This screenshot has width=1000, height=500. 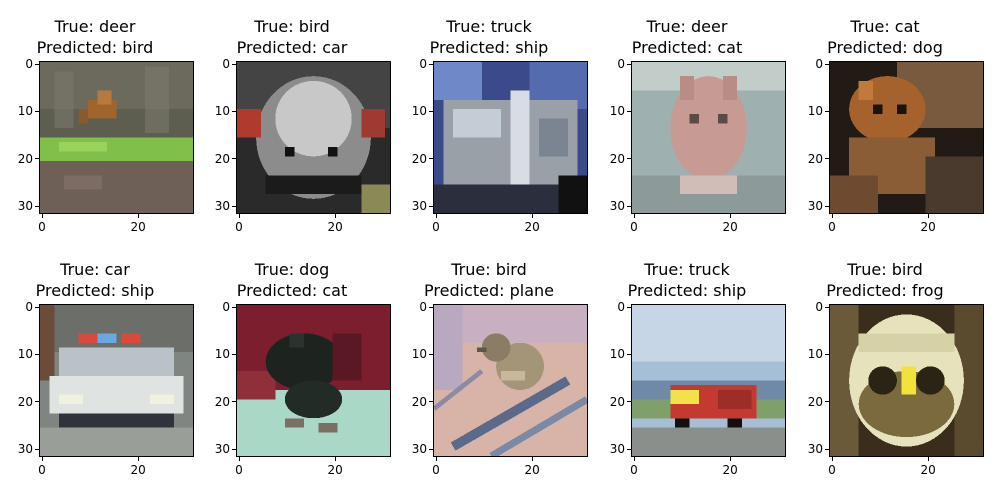 I want to click on image-panel: True: deer Predicted: bird 0 10 20 30 0 20, so click(x=97, y=125).